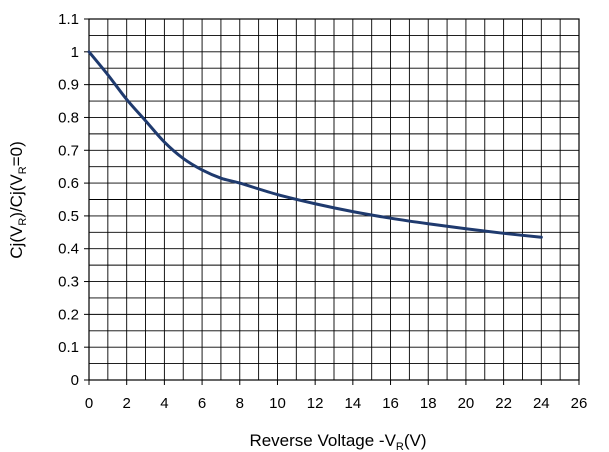 This screenshot has height=452, width=609. What do you see at coordinates (164, 403) in the screenshot?
I see `x-tick-label: 4` at bounding box center [164, 403].